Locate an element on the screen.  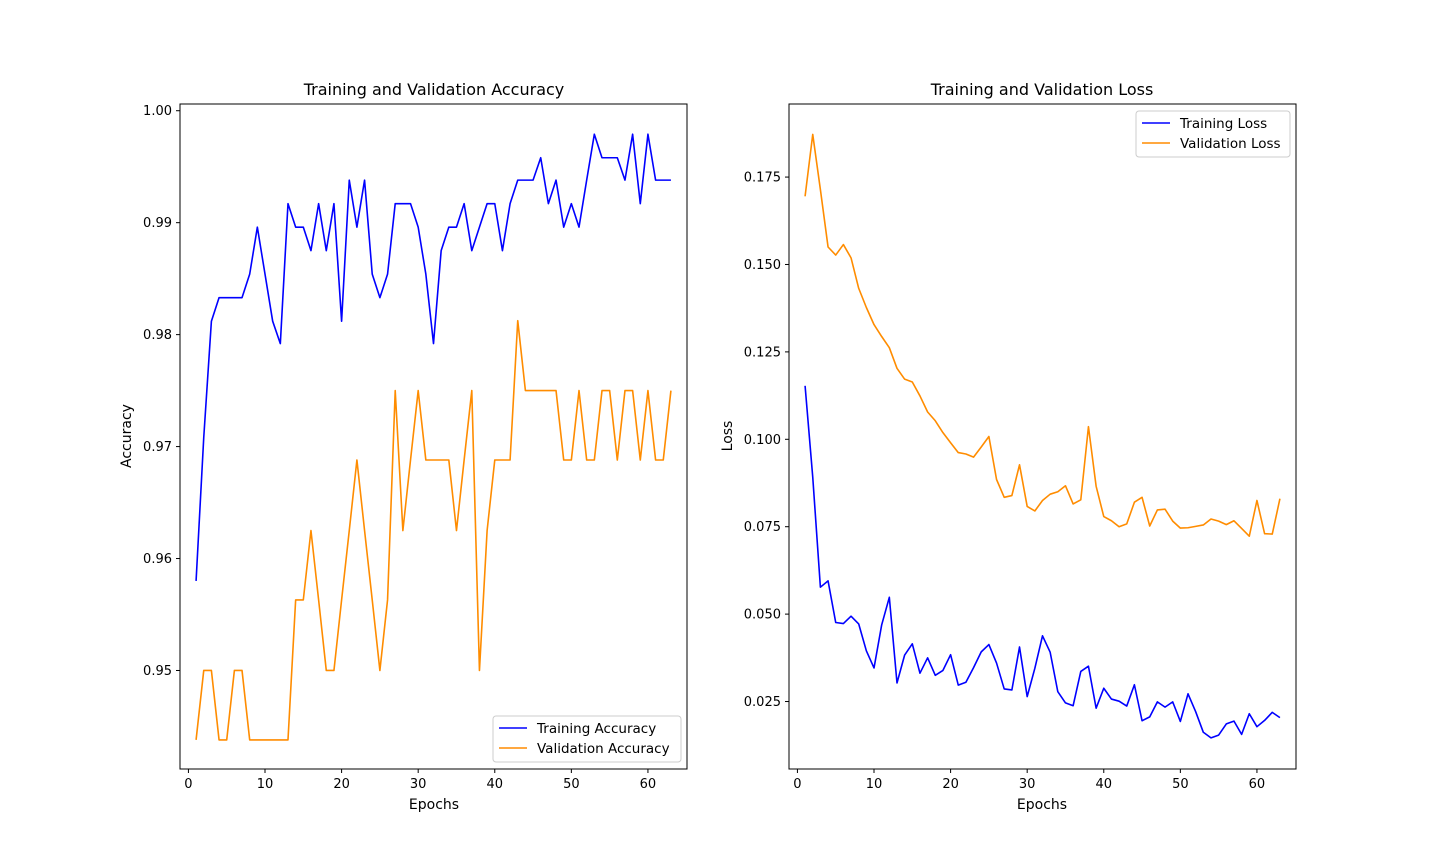
accuracy-chart-title: Training and Validation Accuracy is located at coordinates (434, 89).